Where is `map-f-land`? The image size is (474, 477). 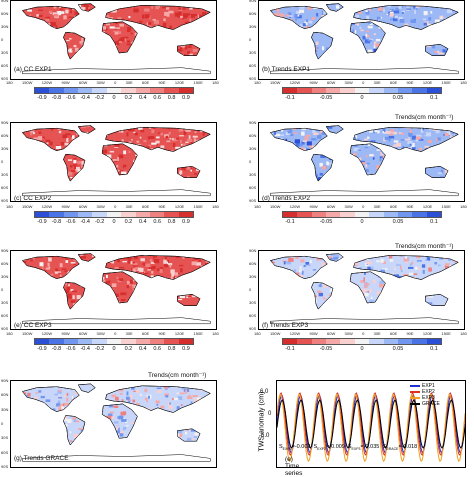 map-f-land is located at coordinates (361, 290).